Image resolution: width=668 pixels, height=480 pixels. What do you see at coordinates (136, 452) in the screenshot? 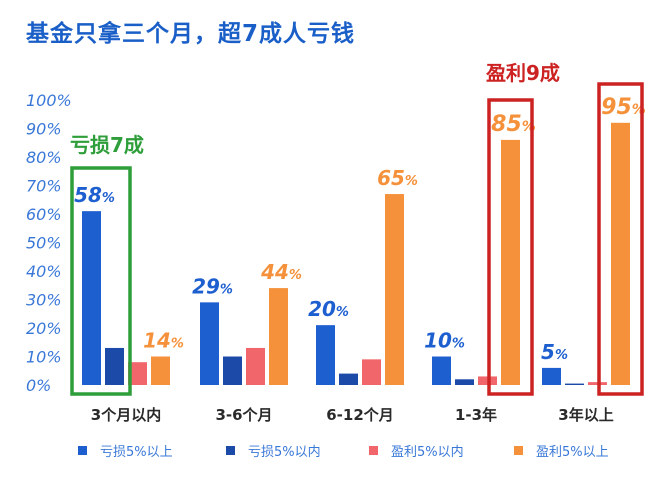
I see `legend-label: 亏损5%以上` at bounding box center [136, 452].